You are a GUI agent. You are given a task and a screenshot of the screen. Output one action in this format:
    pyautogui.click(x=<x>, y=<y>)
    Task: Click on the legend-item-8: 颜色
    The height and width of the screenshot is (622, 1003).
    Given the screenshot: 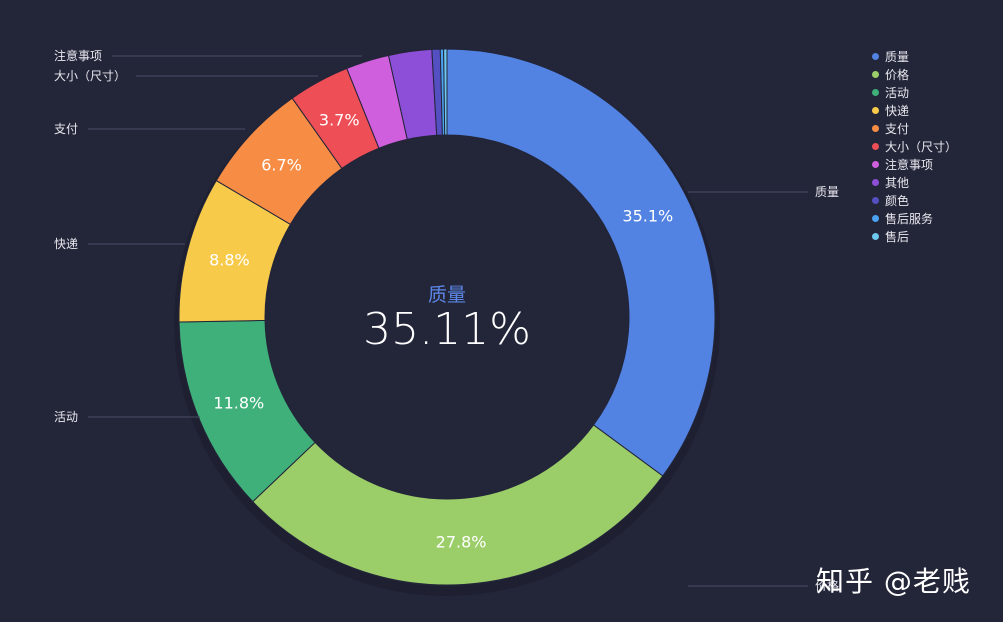 What is the action you would take?
    pyautogui.click(x=914, y=200)
    